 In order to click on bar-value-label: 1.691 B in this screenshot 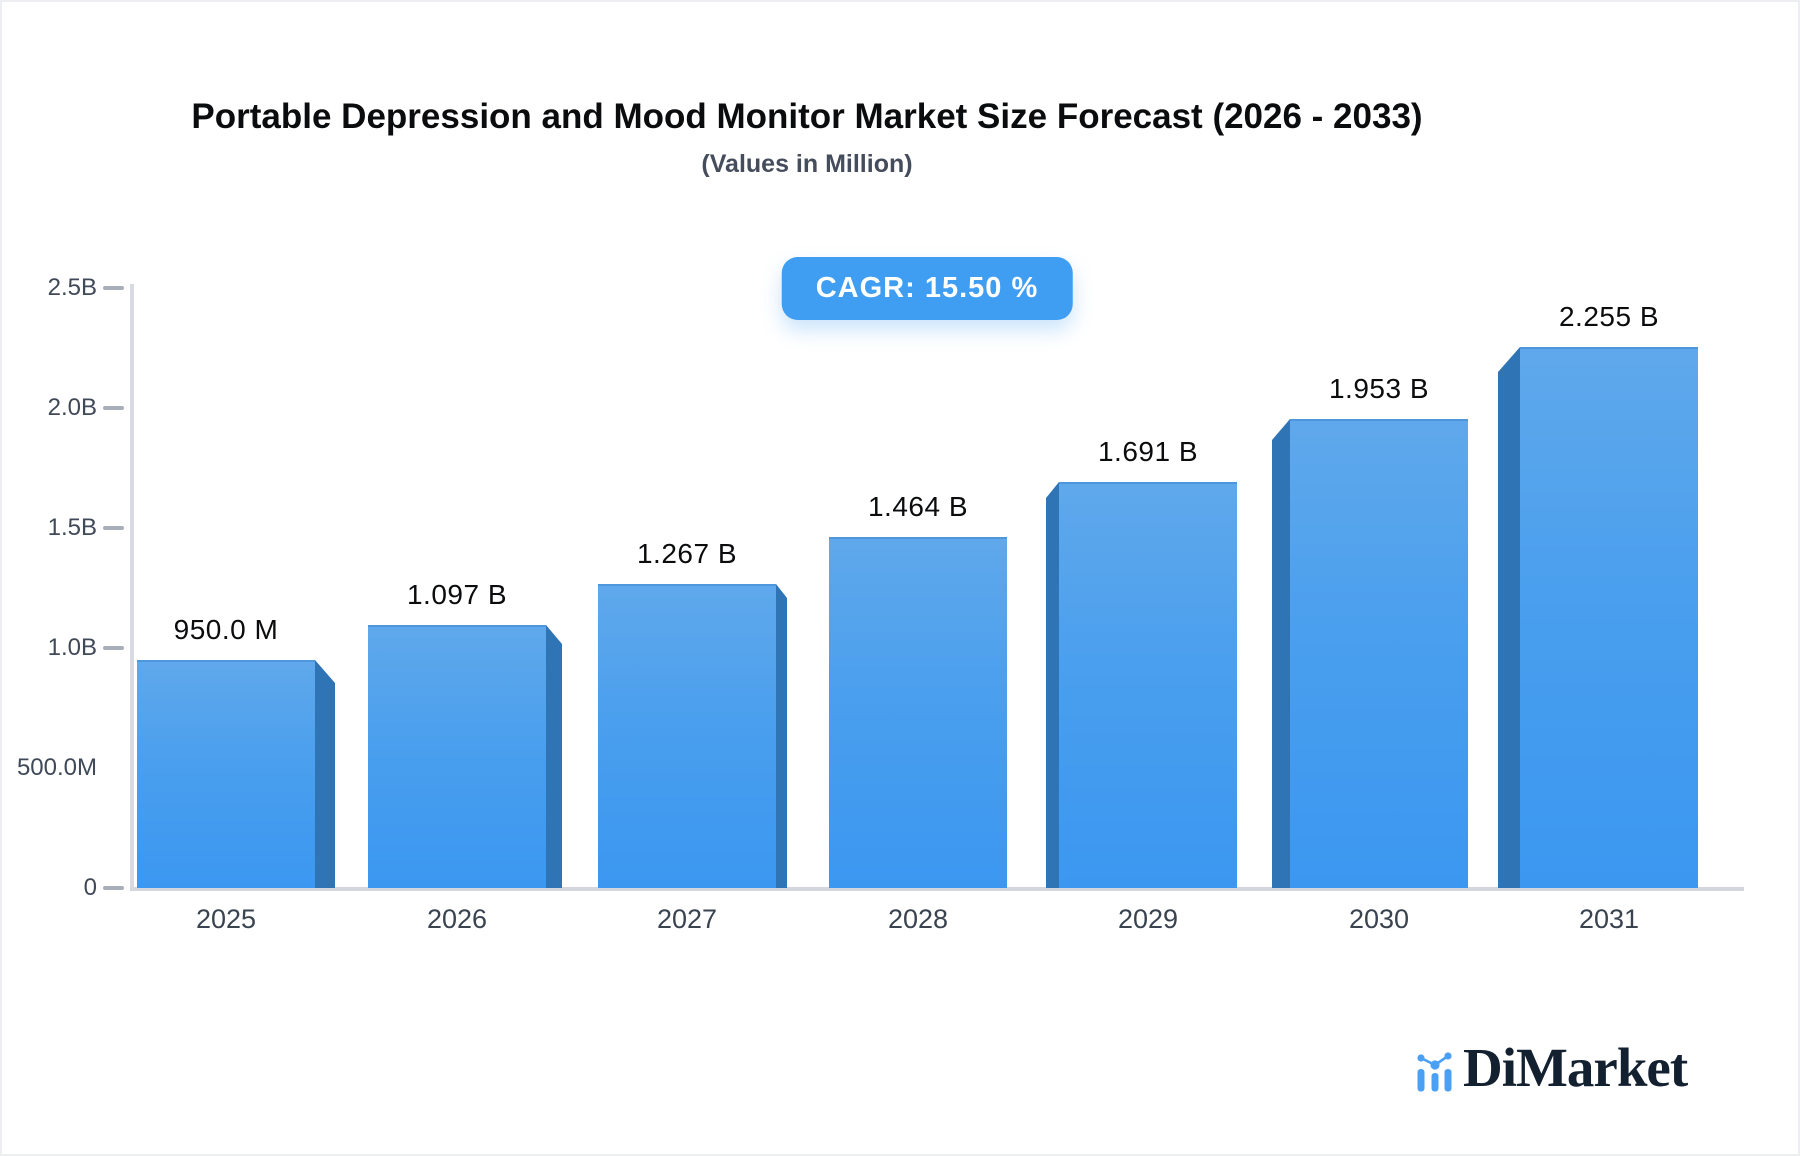, I will do `click(1148, 451)`.